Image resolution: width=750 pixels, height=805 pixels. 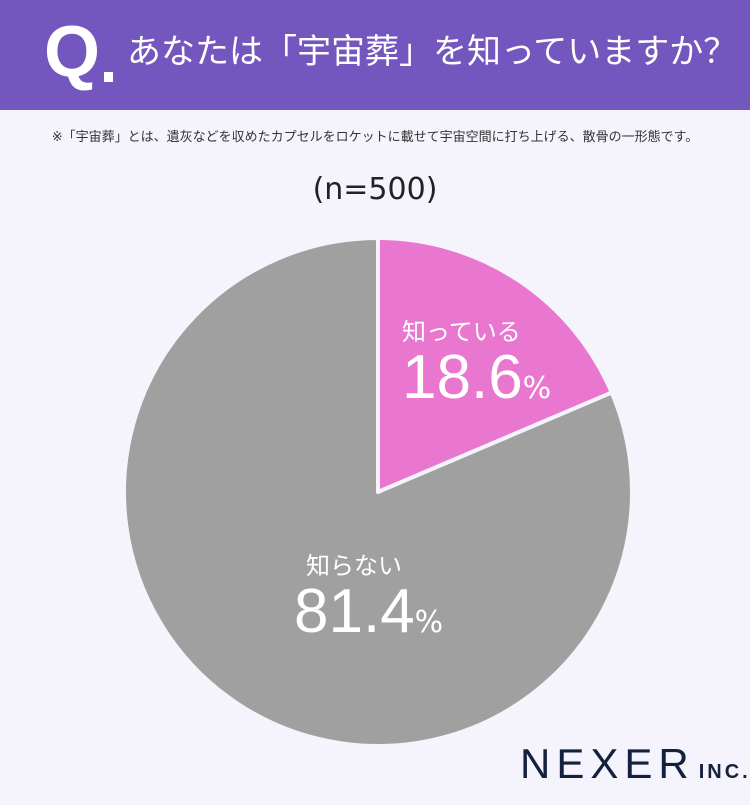 I want to click on slice-value: 81.4, so click(x=354, y=611).